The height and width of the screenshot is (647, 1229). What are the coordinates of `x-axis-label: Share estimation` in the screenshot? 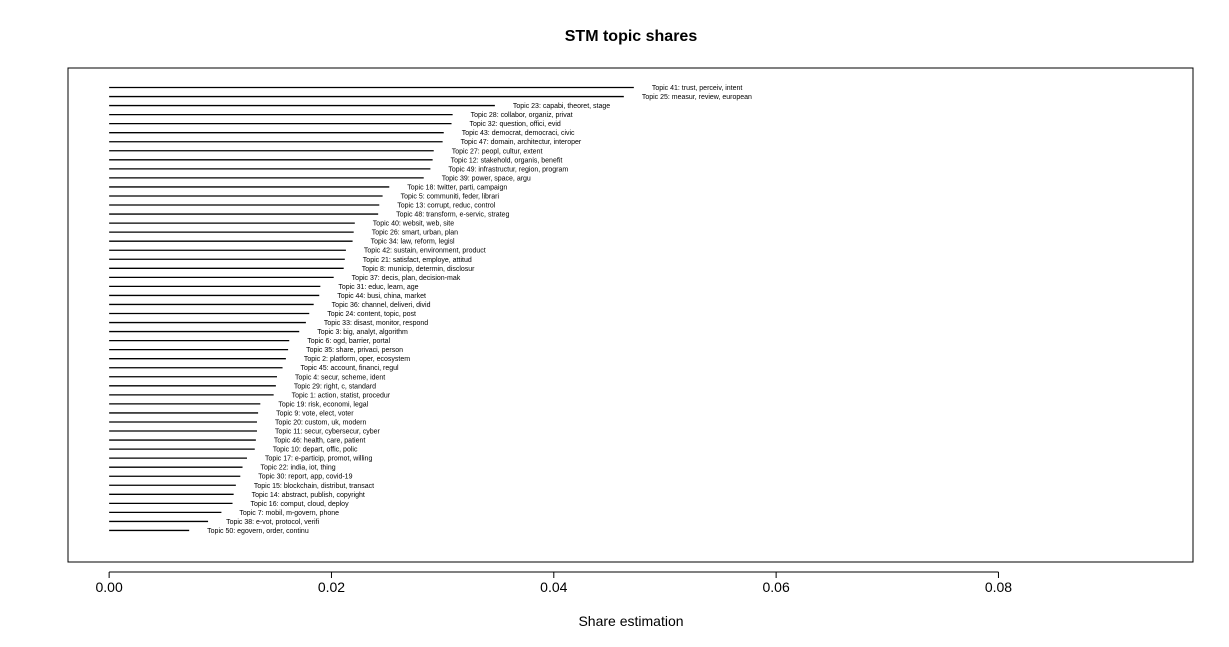 It's located at (630, 621).